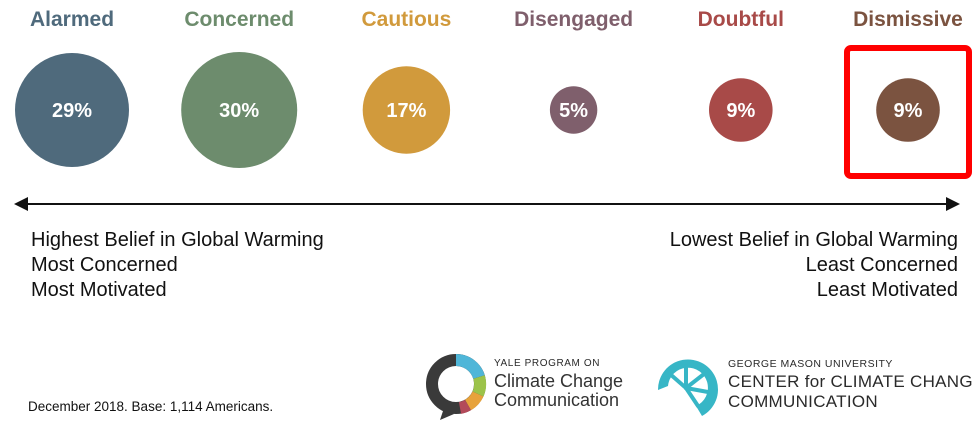  Describe the element at coordinates (104, 265) in the screenshot. I see `axis-left-line-2: Most Concerned` at that location.